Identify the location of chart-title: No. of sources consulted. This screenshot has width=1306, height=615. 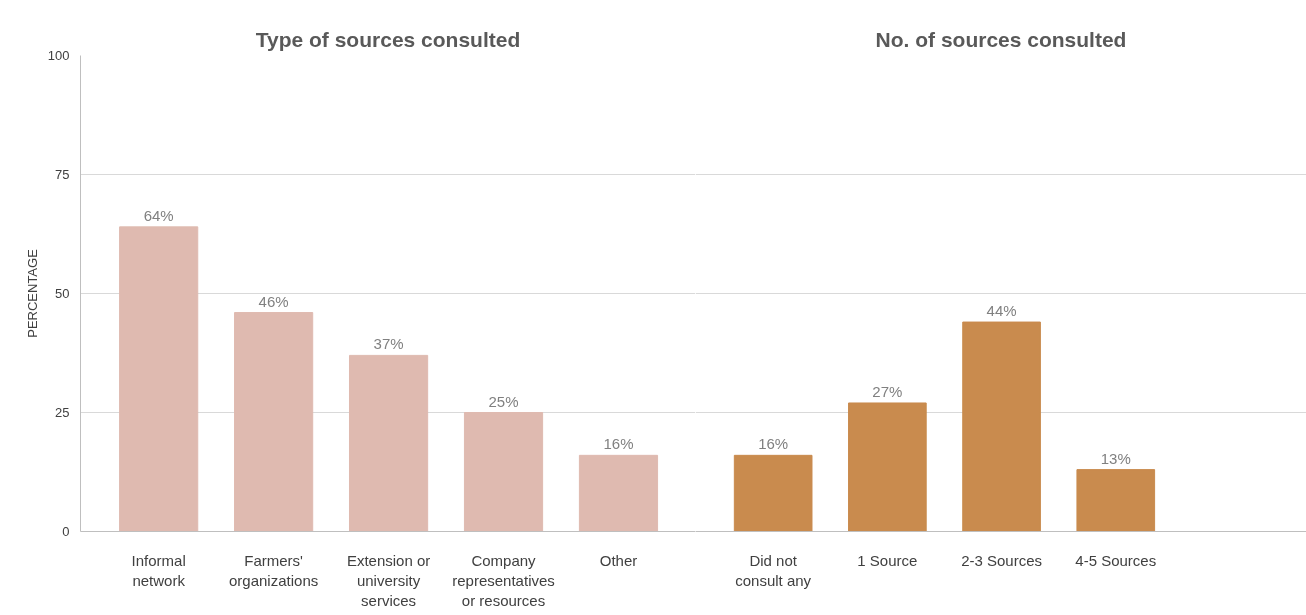
(1001, 39).